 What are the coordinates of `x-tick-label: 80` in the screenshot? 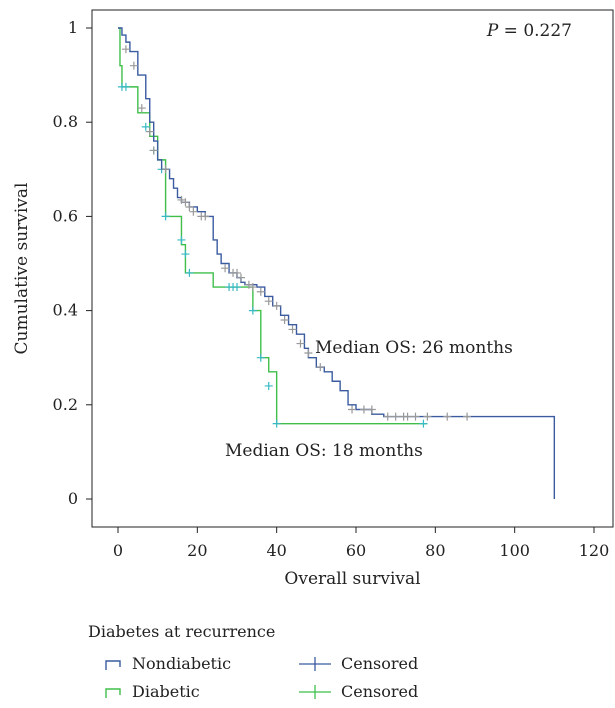 It's located at (435, 550).